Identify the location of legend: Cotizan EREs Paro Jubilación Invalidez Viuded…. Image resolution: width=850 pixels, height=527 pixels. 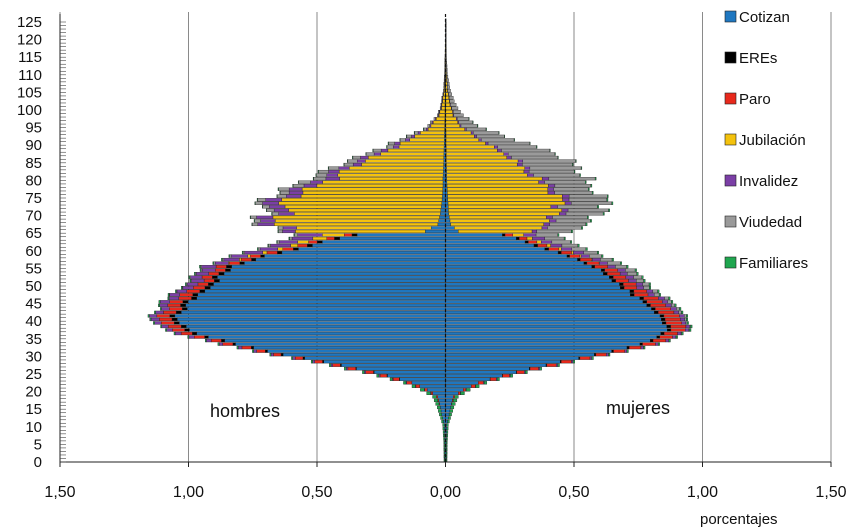
(766, 140).